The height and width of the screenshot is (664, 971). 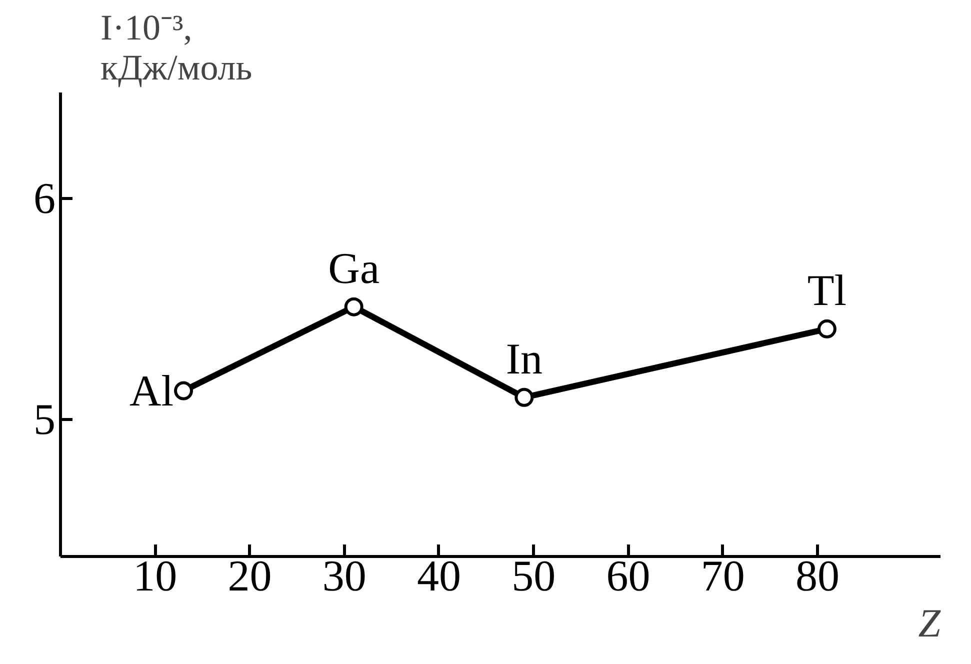 What do you see at coordinates (722, 576) in the screenshot?
I see `x-tick-label: 70` at bounding box center [722, 576].